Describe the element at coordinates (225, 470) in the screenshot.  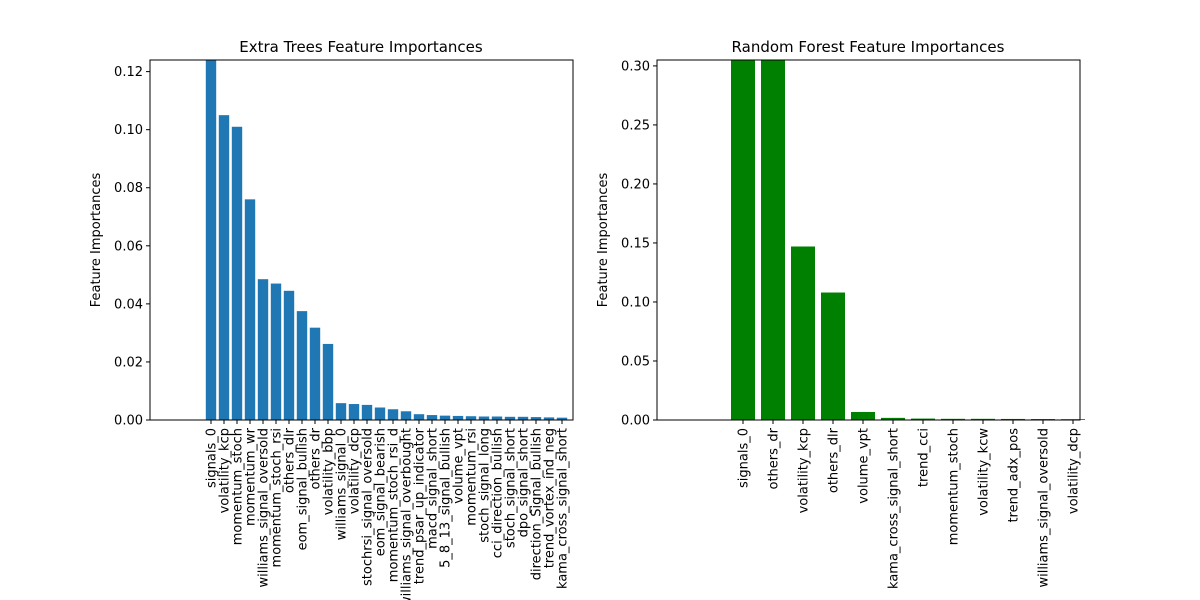
I see `x-tick-label: volatility_kcp` at that location.